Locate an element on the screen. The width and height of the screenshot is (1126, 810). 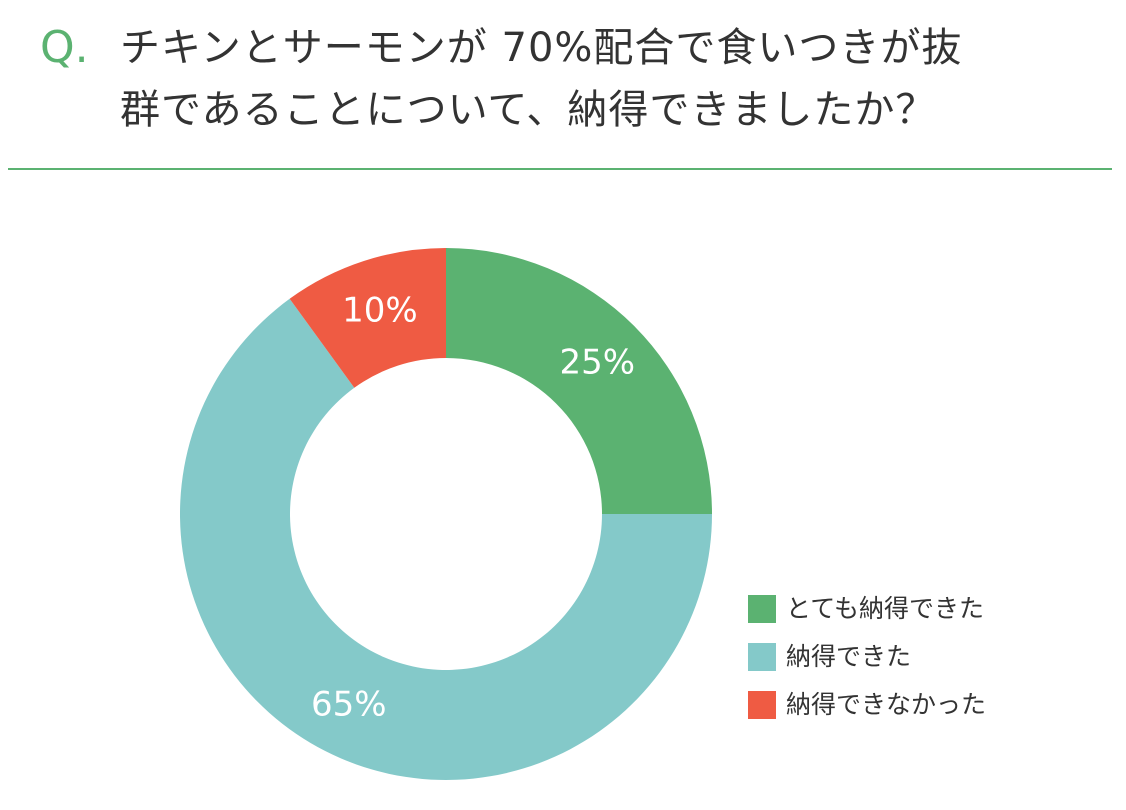
chart-legend: とても納得できた 納得できた納得できなかった is located at coordinates (908, 657).